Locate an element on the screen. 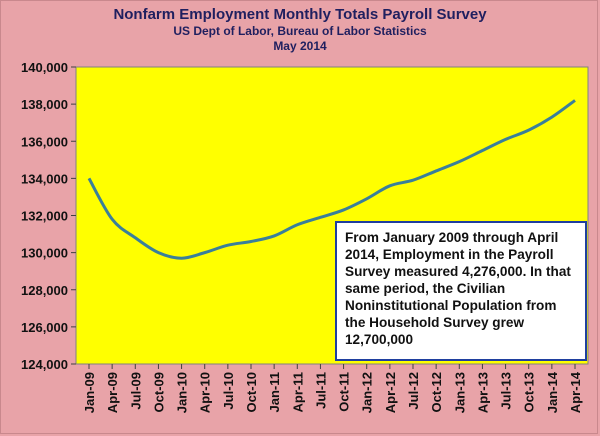 This screenshot has width=600, height=436. x-tick-label: Oct-12 is located at coordinates (436, 392).